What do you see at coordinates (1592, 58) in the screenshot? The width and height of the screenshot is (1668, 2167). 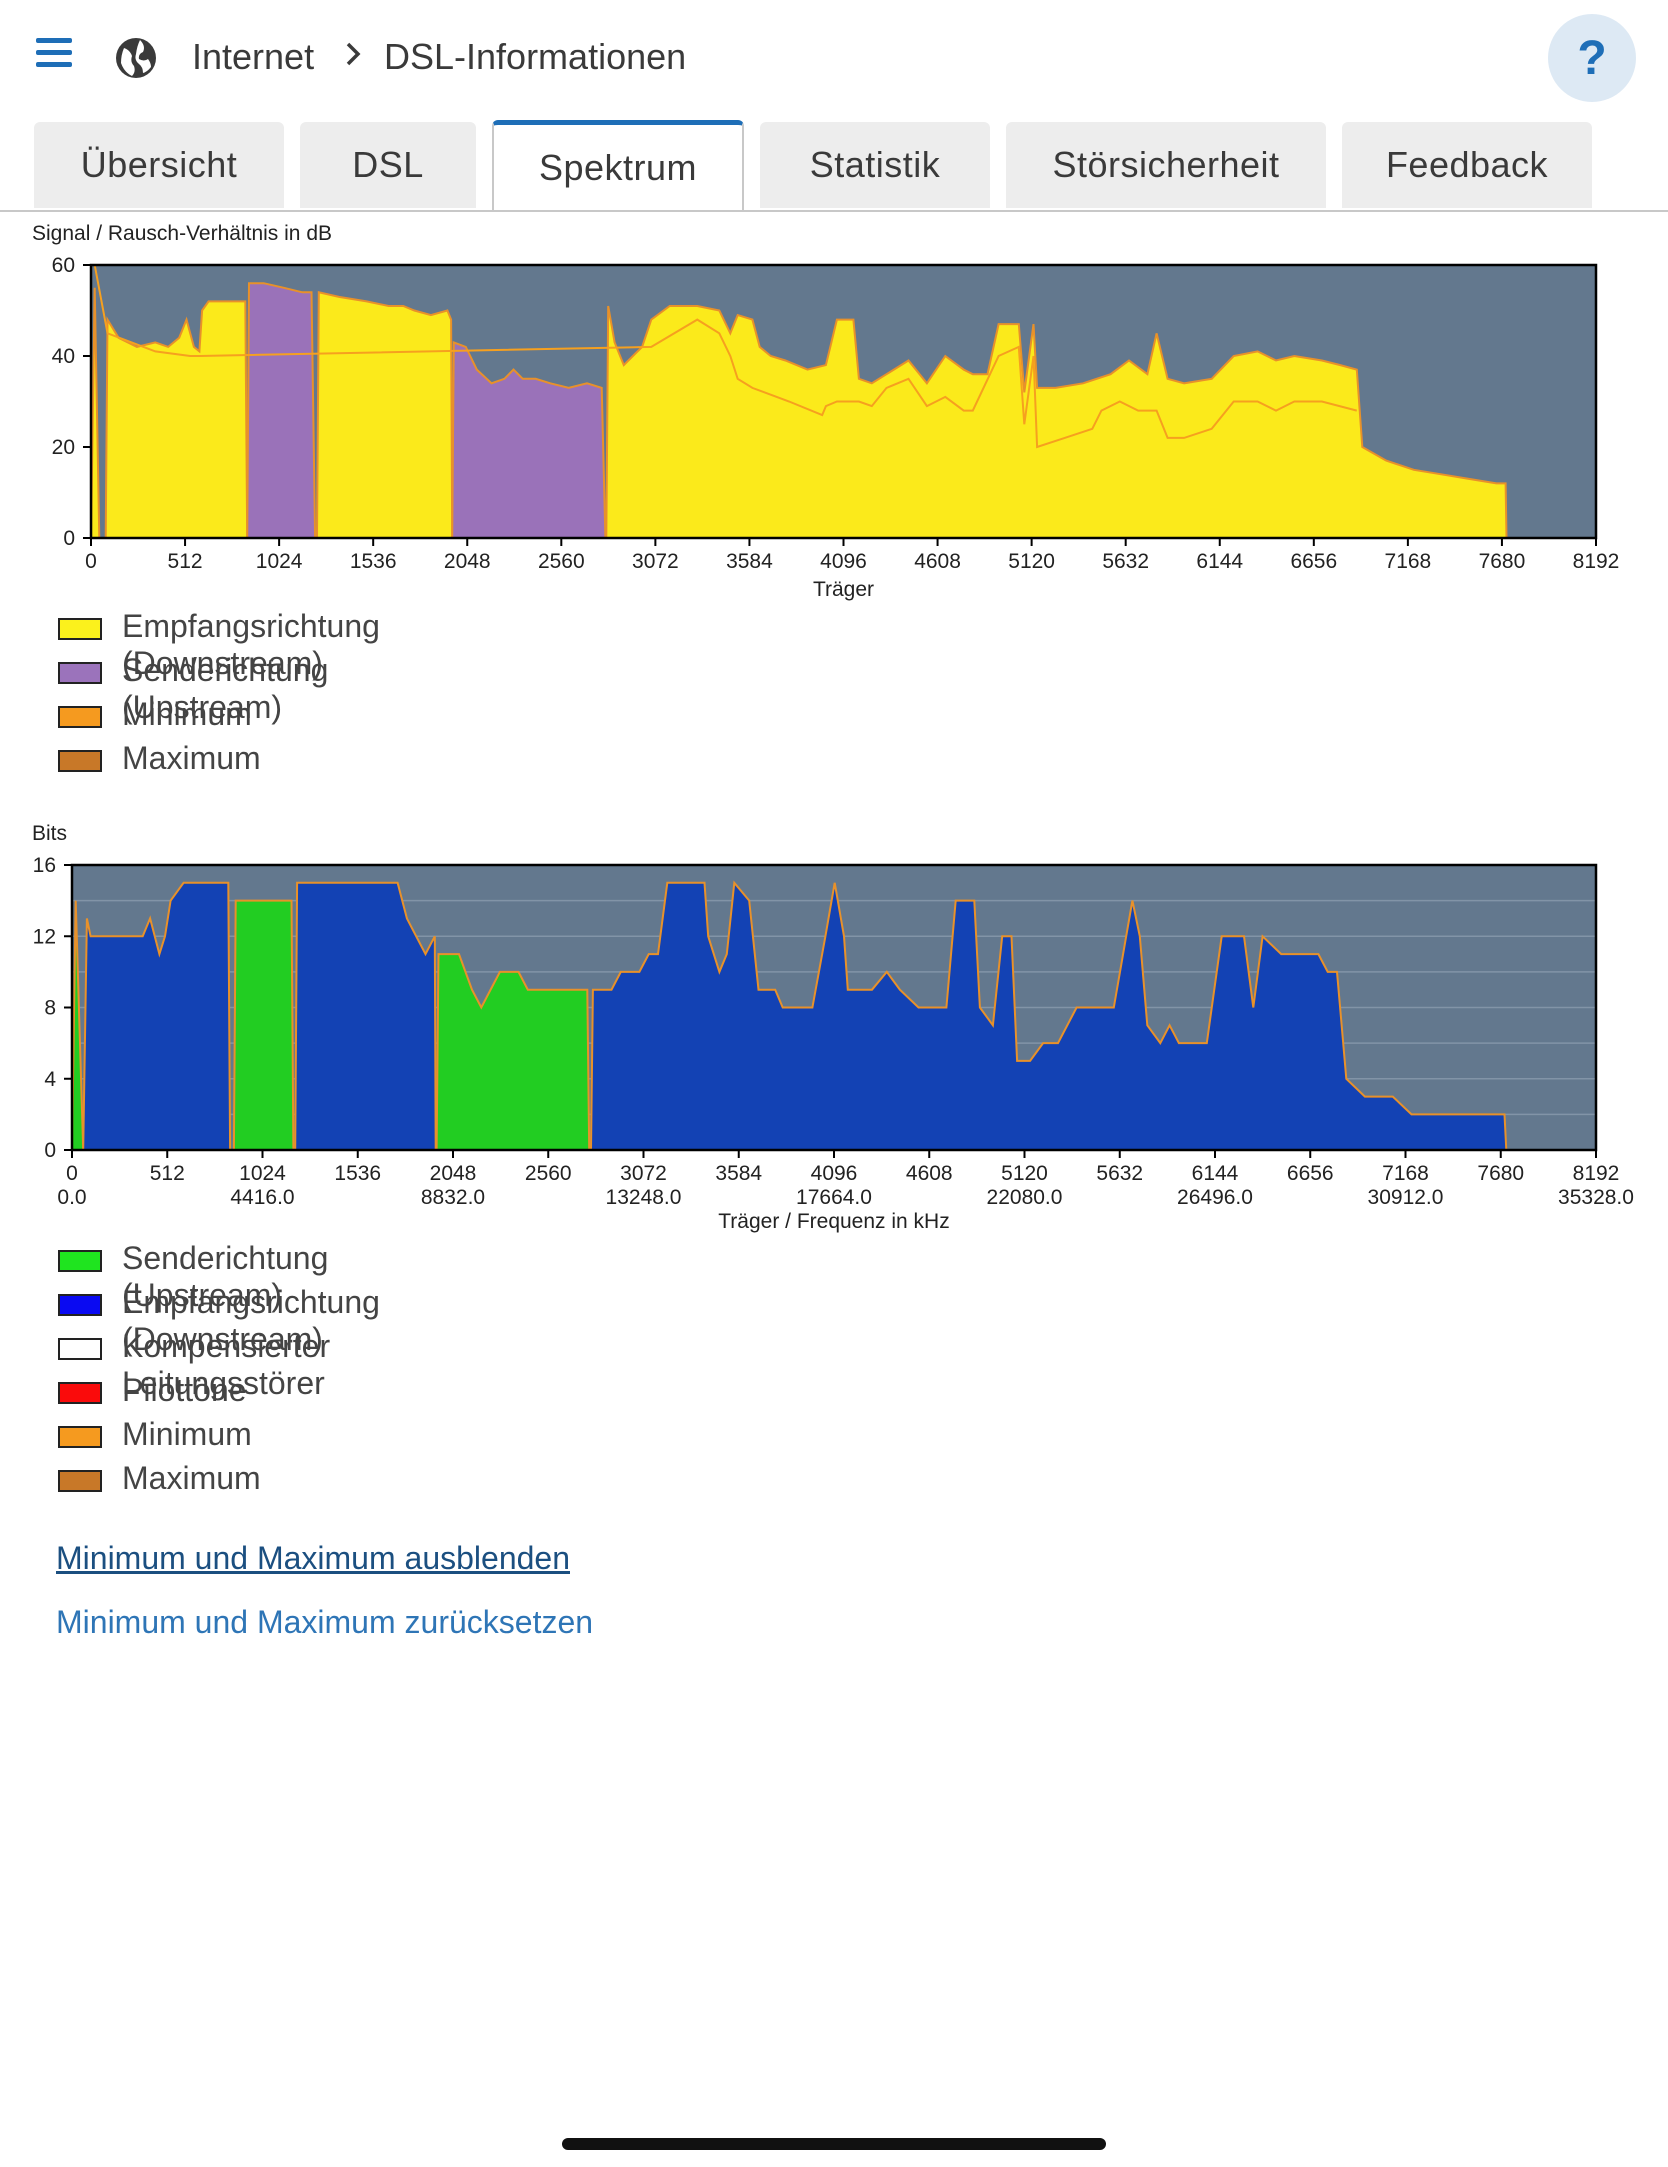 I see `help-button: ?` at bounding box center [1592, 58].